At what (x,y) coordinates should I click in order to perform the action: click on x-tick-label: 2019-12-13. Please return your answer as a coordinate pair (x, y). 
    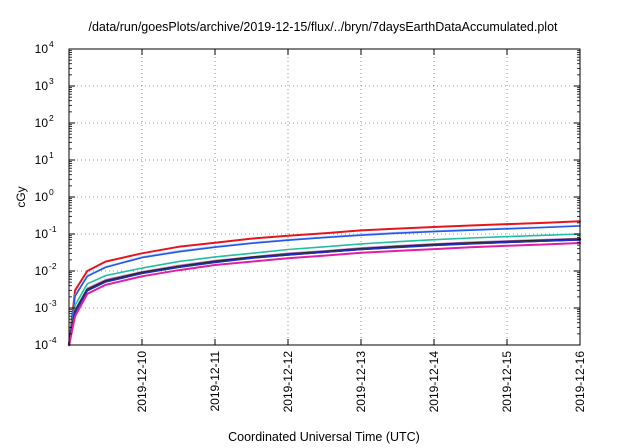
    Looking at the image, I should click on (361, 382).